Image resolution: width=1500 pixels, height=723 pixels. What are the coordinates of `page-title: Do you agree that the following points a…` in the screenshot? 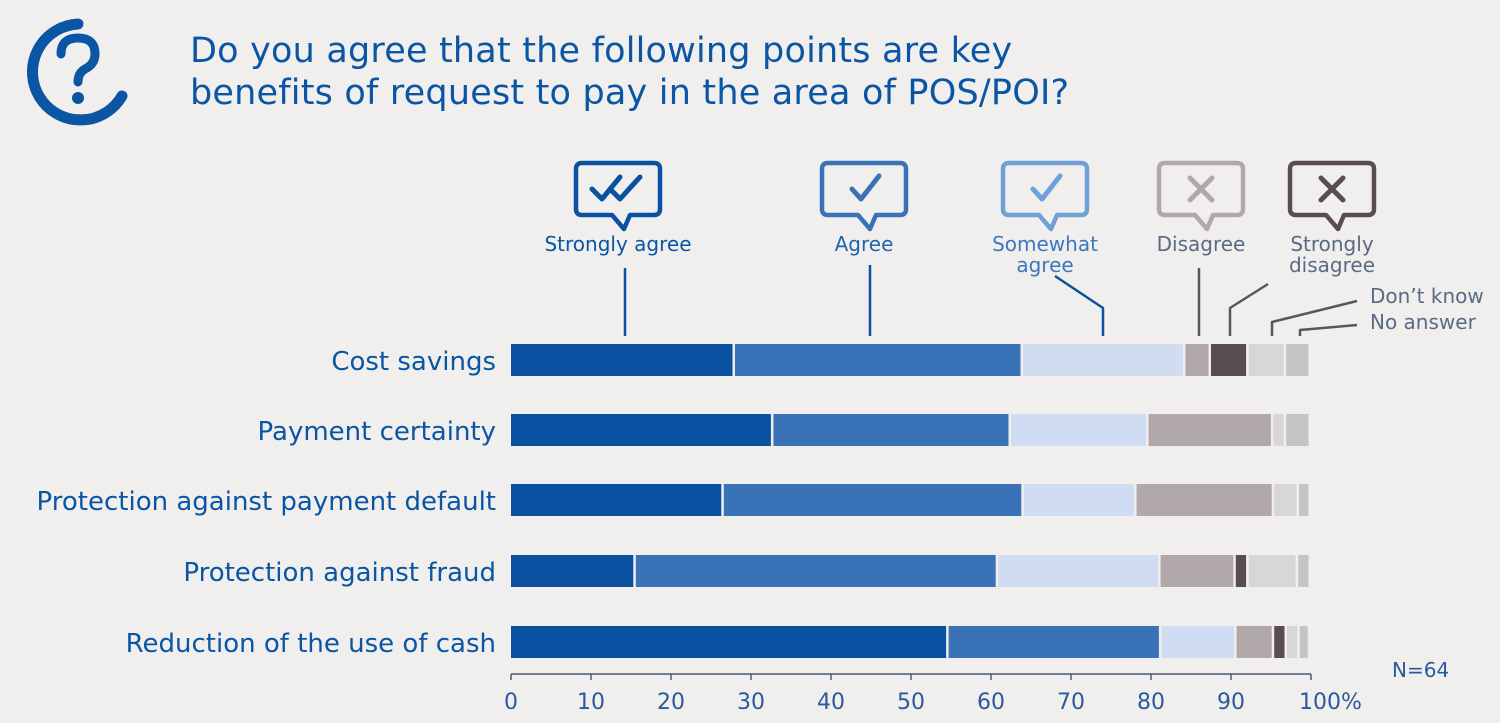 It's located at (740, 72).